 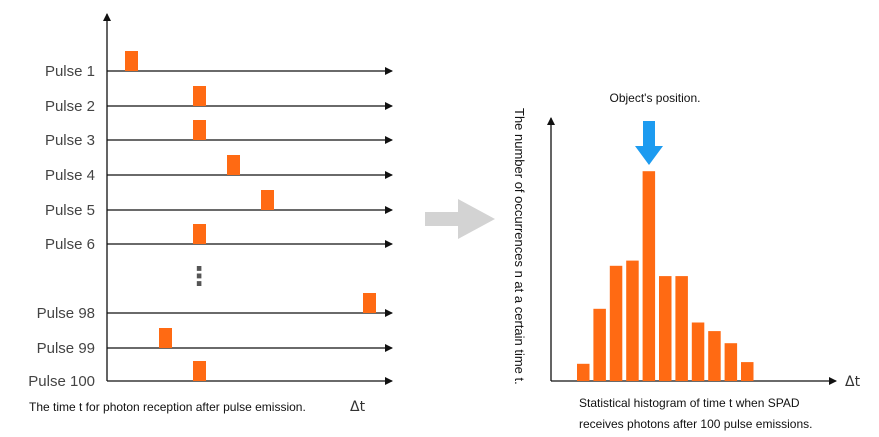 I want to click on pulse-label: Pulse 1, so click(x=70, y=71).